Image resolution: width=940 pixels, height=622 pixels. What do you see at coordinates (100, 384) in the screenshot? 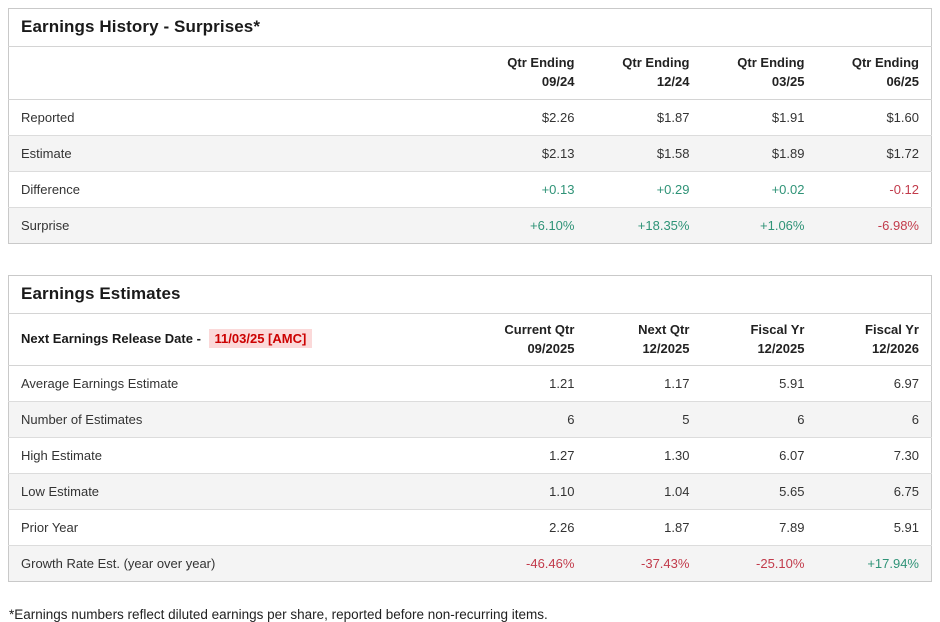
I see `row-label: Average Earnings Estimate` at bounding box center [100, 384].